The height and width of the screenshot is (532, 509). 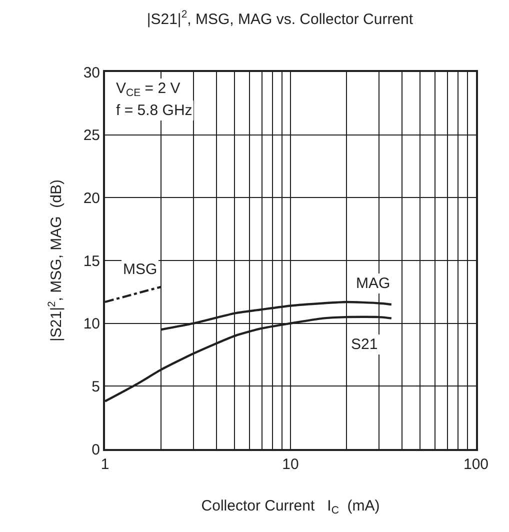 What do you see at coordinates (105, 464) in the screenshot?
I see `x-tick-label: 1` at bounding box center [105, 464].